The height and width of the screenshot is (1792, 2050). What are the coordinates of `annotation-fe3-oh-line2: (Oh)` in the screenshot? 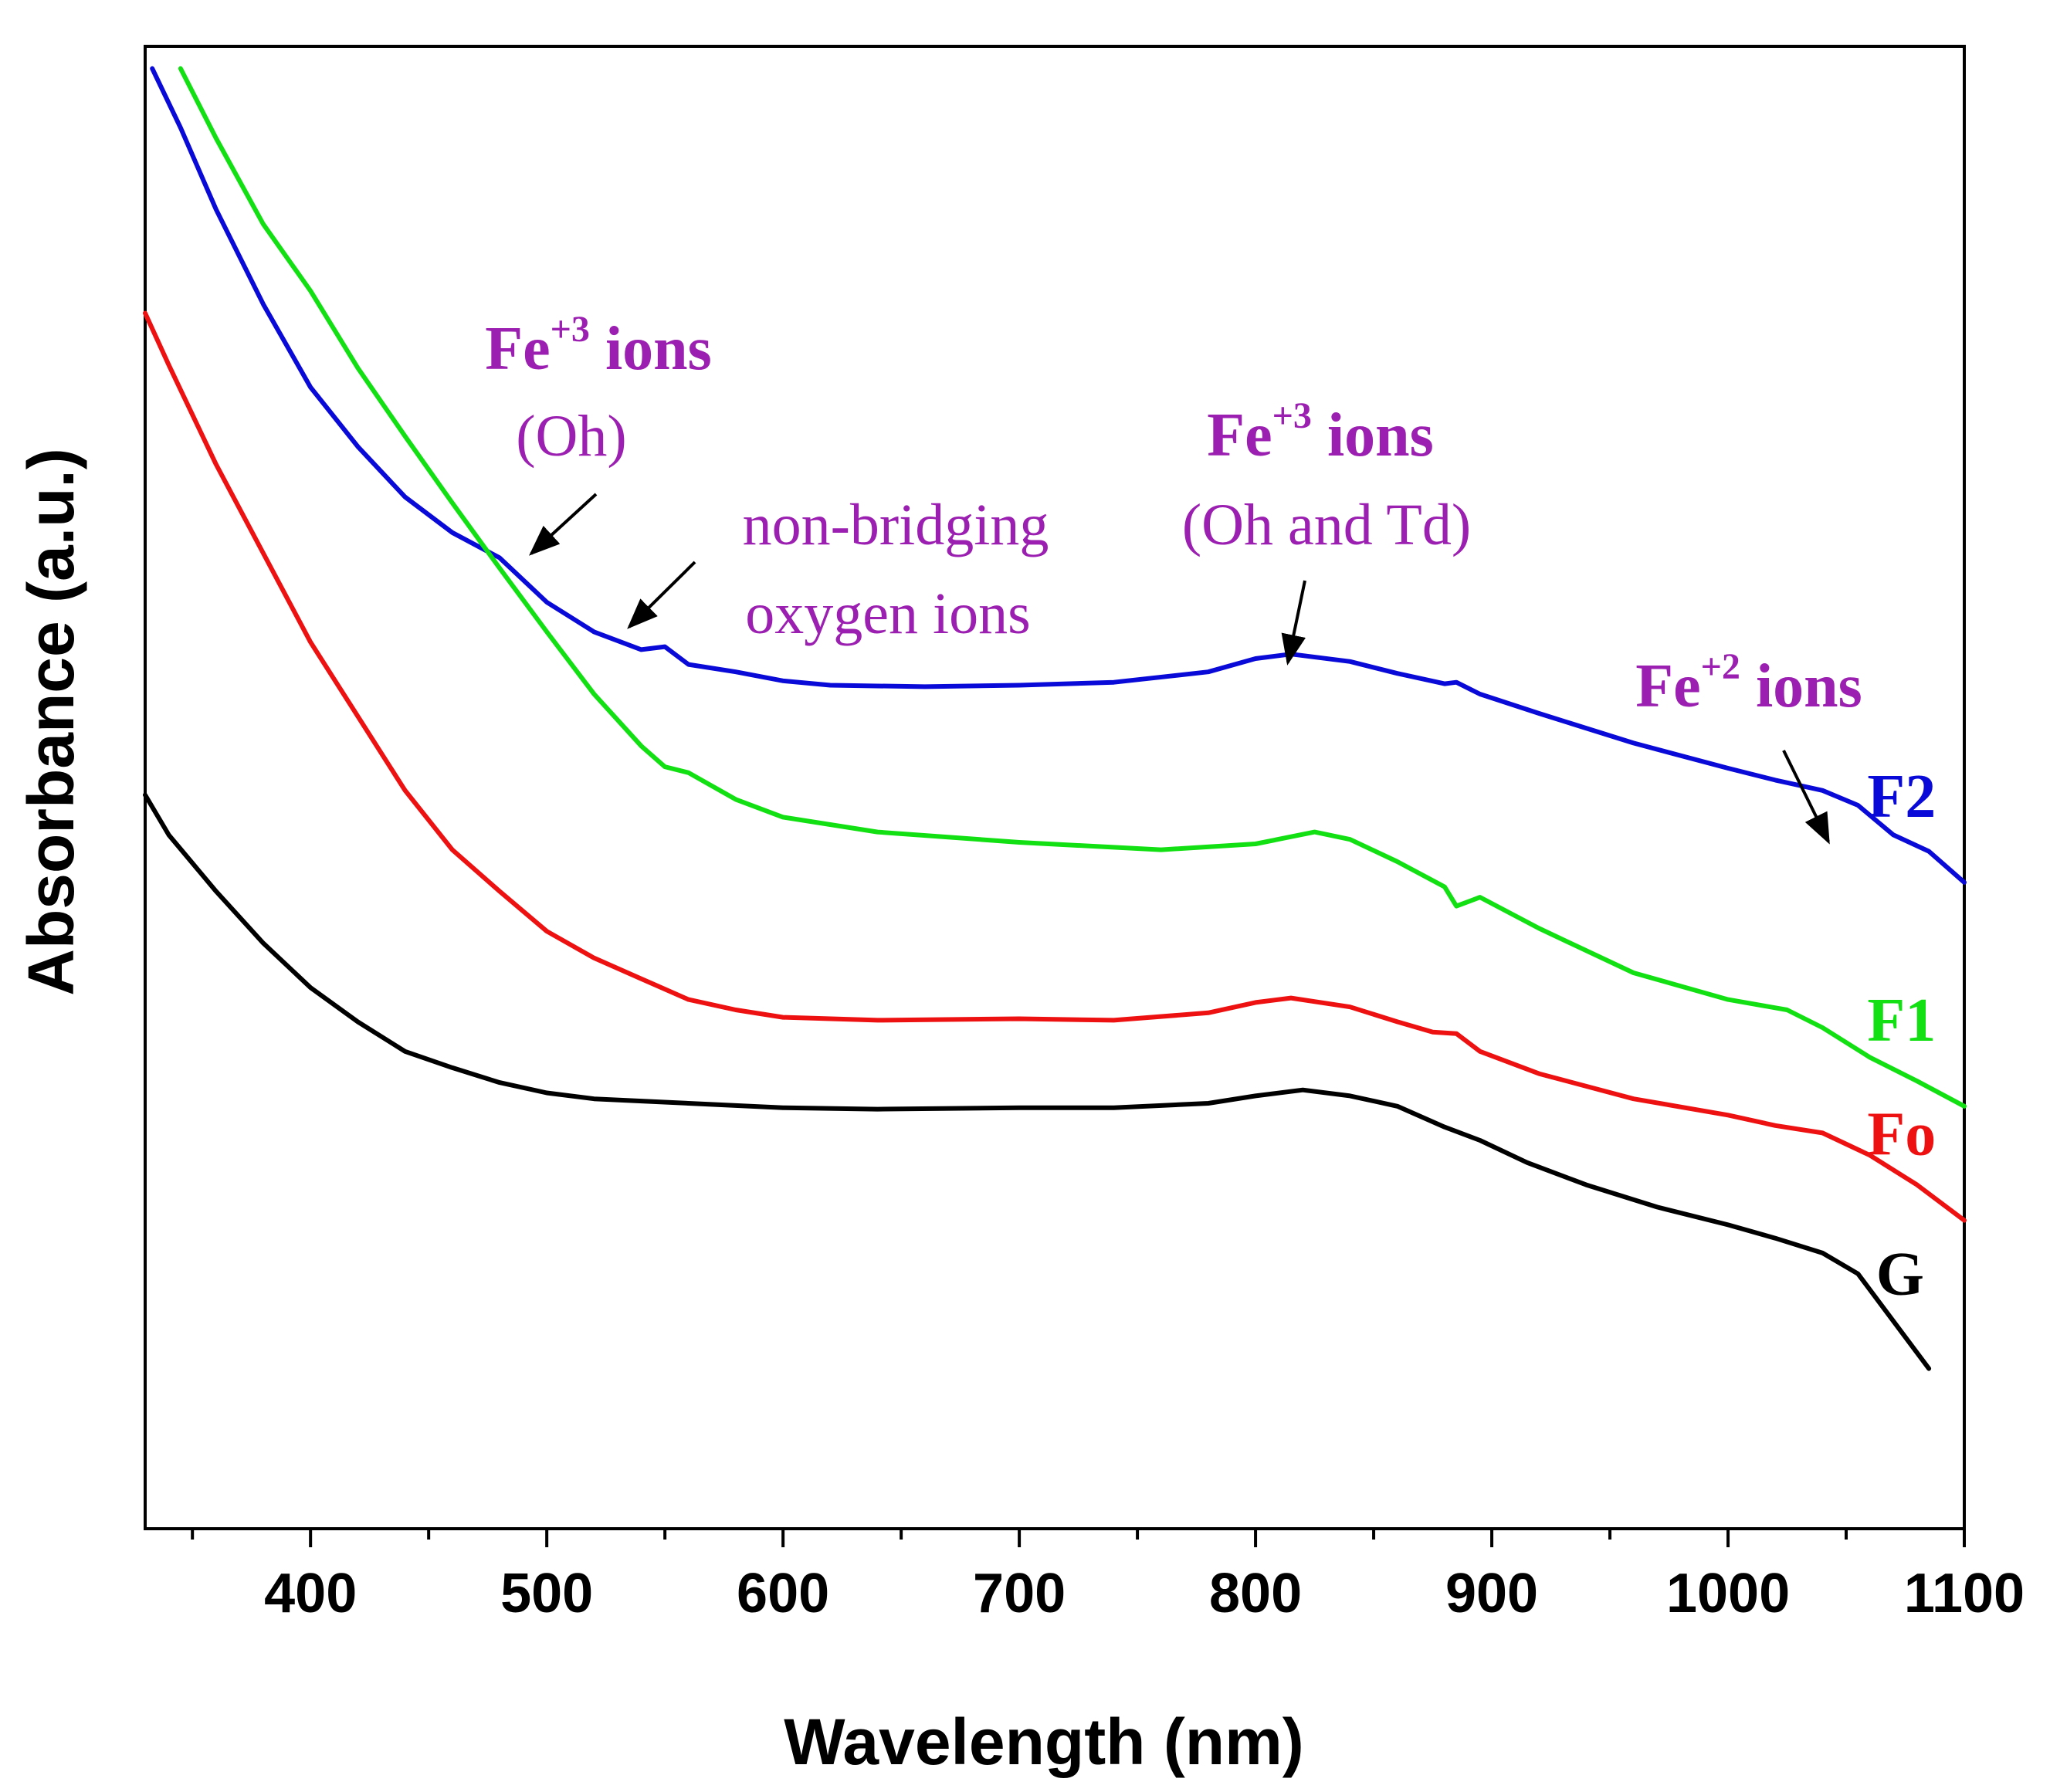 It's located at (571, 436).